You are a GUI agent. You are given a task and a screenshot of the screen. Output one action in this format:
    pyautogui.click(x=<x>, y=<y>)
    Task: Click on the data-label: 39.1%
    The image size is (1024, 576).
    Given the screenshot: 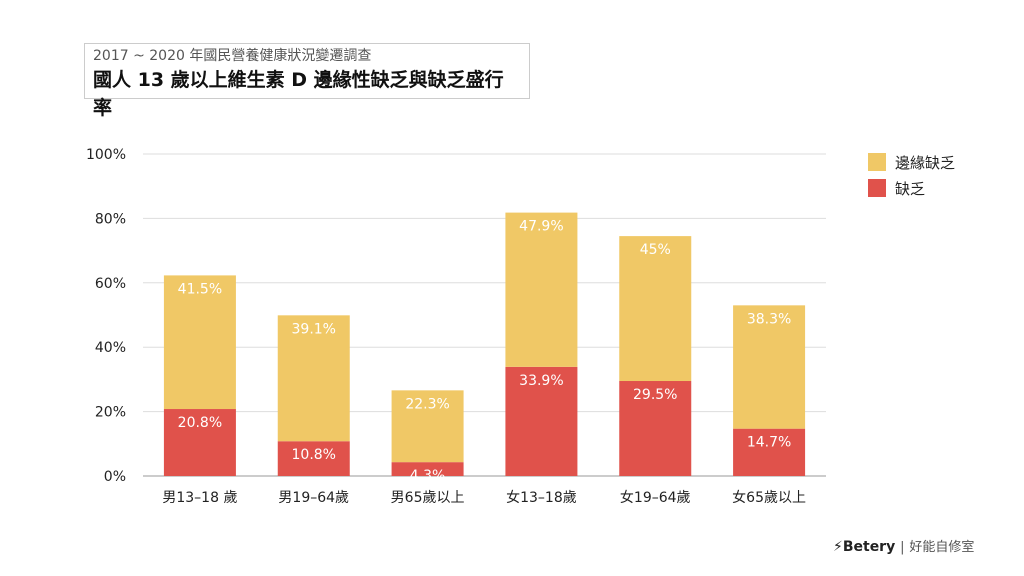 What is the action you would take?
    pyautogui.click(x=314, y=329)
    